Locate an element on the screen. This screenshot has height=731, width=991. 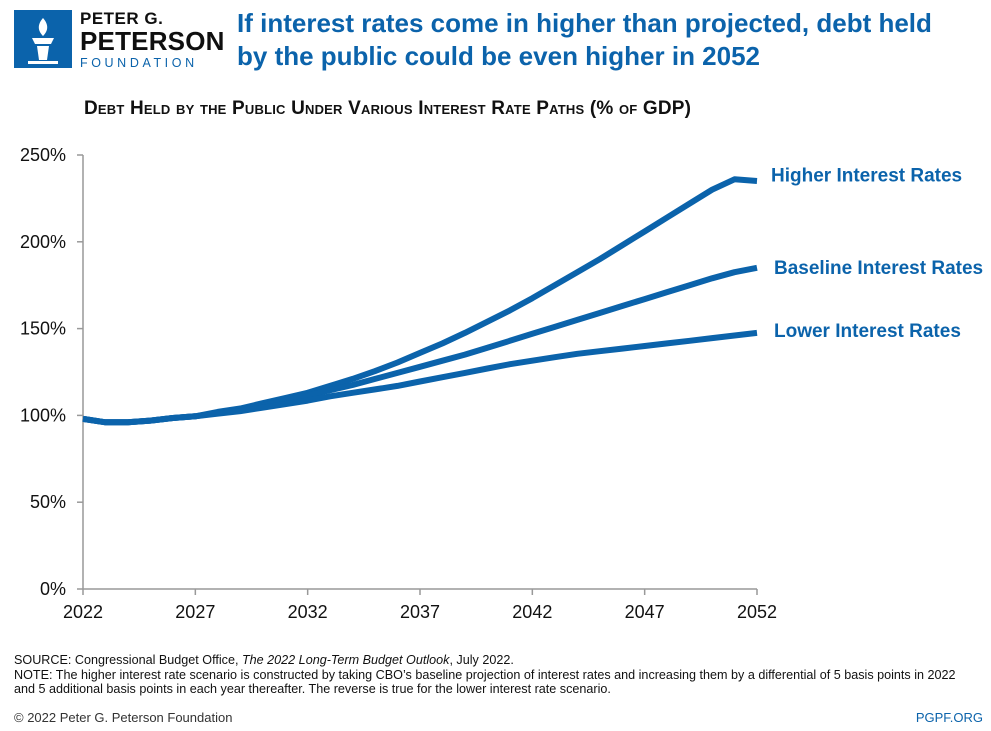
series-label-higher-interest-rates: Higher Interest Rates is located at coordinates (866, 175).